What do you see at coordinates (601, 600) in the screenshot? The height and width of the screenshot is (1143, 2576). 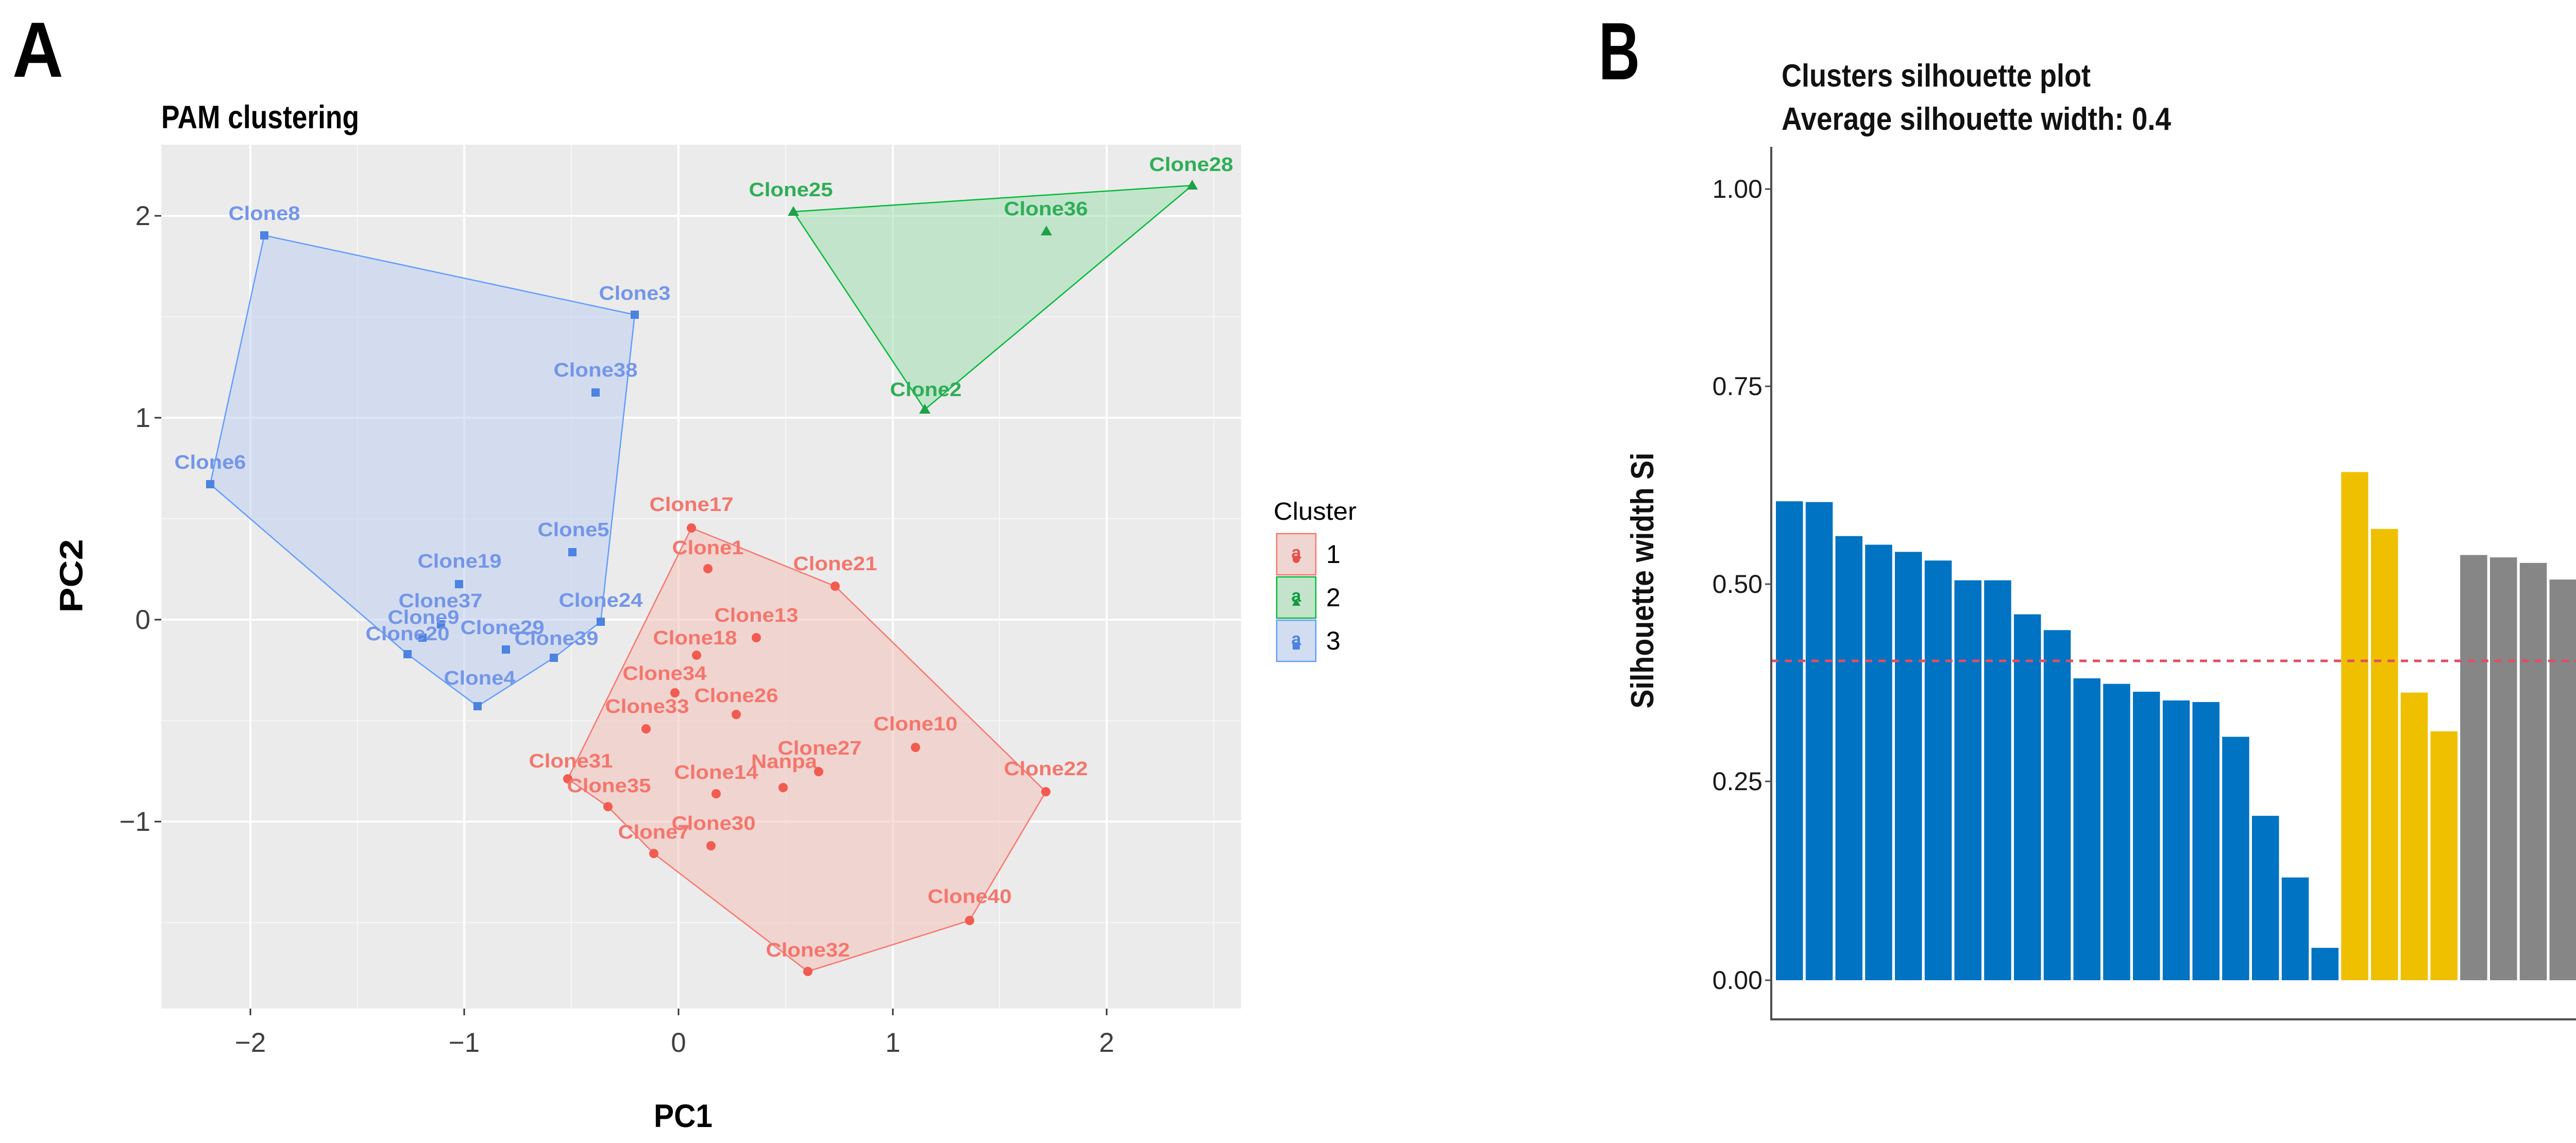 I see `svg-text: Clone24` at bounding box center [601, 600].